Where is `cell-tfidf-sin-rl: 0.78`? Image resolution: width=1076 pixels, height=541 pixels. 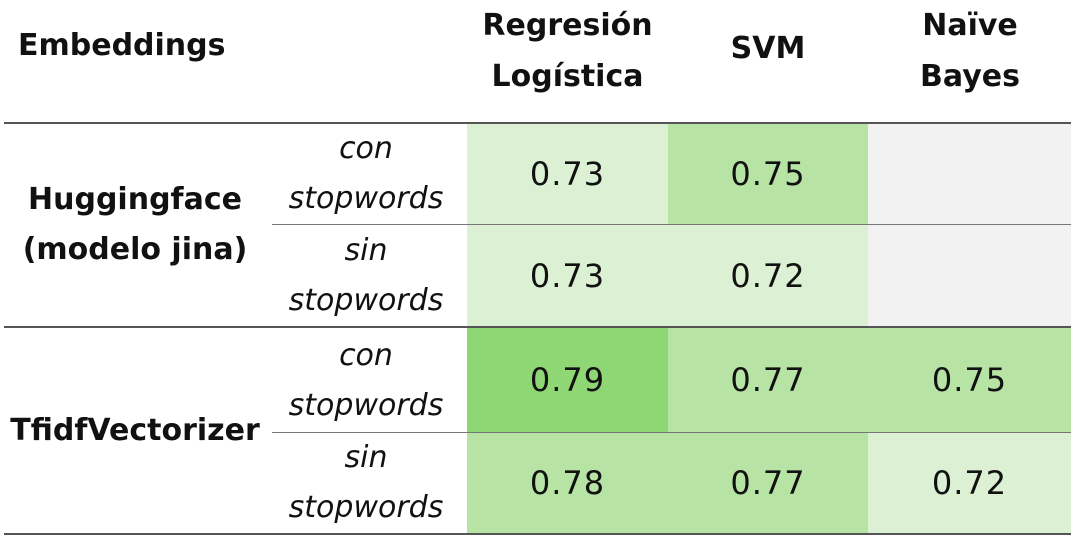 cell-tfidf-sin-rl: 0.78 is located at coordinates (567, 483).